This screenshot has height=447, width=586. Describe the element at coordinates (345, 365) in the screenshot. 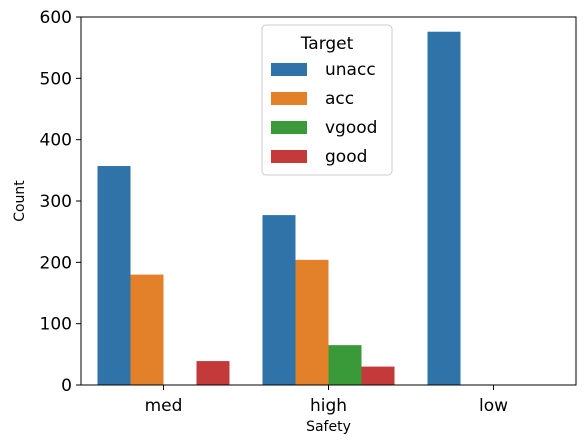

I see `bar-vgood-high` at that location.